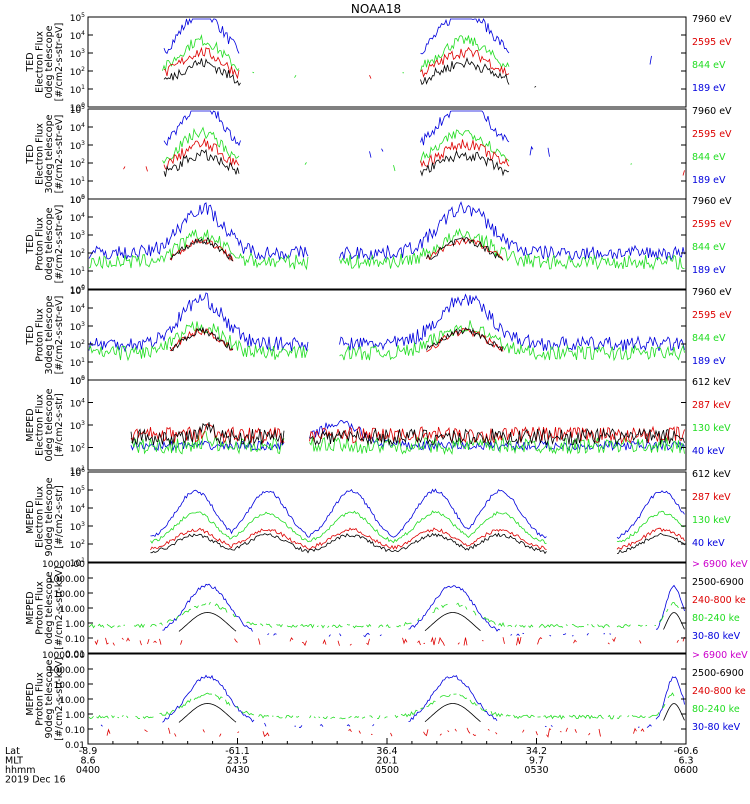 The height and width of the screenshot is (804, 750). I want to click on x-tick-label: 0400, so click(88, 770).